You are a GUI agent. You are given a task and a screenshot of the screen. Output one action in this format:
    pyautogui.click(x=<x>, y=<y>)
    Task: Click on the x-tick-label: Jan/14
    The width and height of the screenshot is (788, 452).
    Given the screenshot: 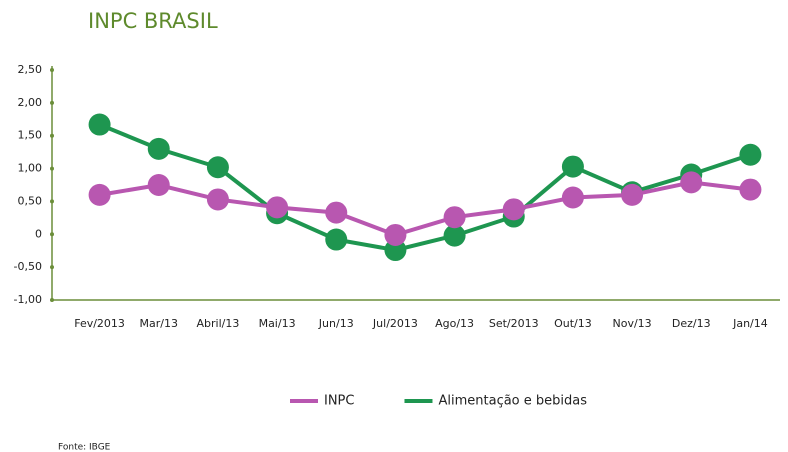 What is the action you would take?
    pyautogui.click(x=750, y=323)
    